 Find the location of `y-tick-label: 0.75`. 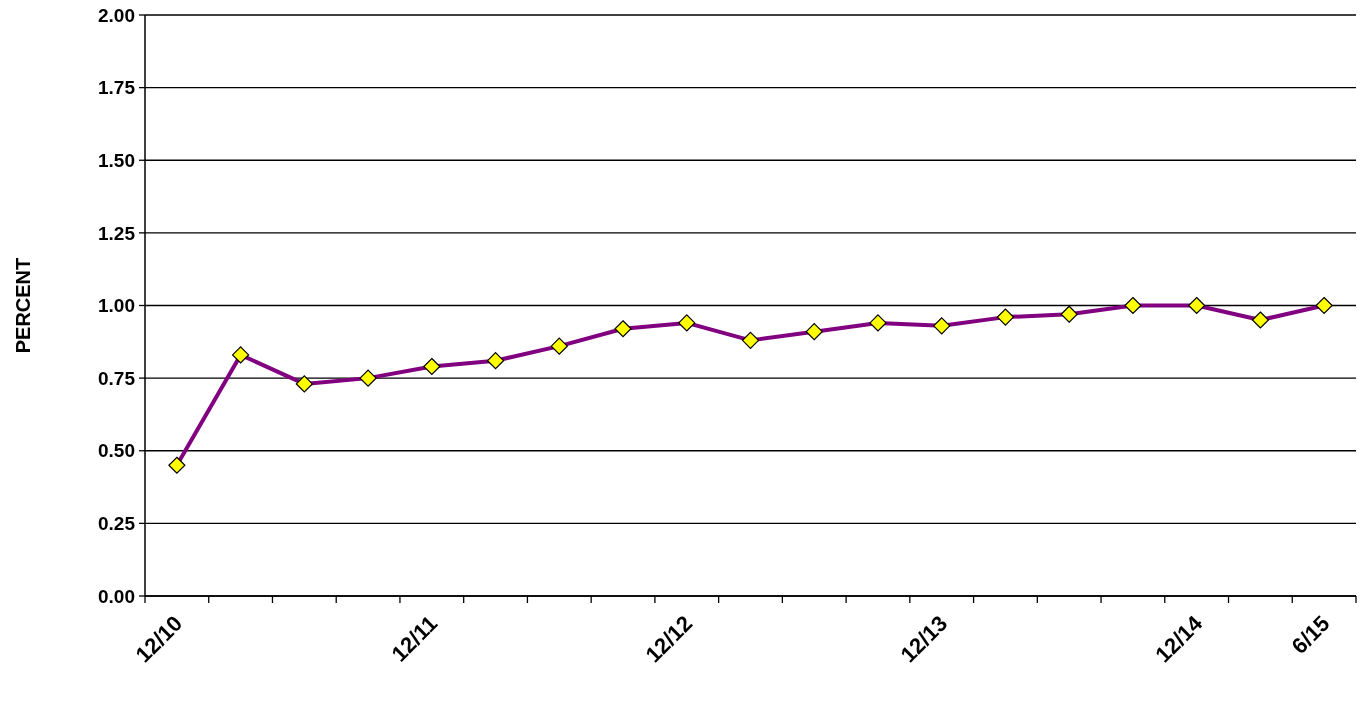

y-tick-label: 0.75 is located at coordinates (117, 378).